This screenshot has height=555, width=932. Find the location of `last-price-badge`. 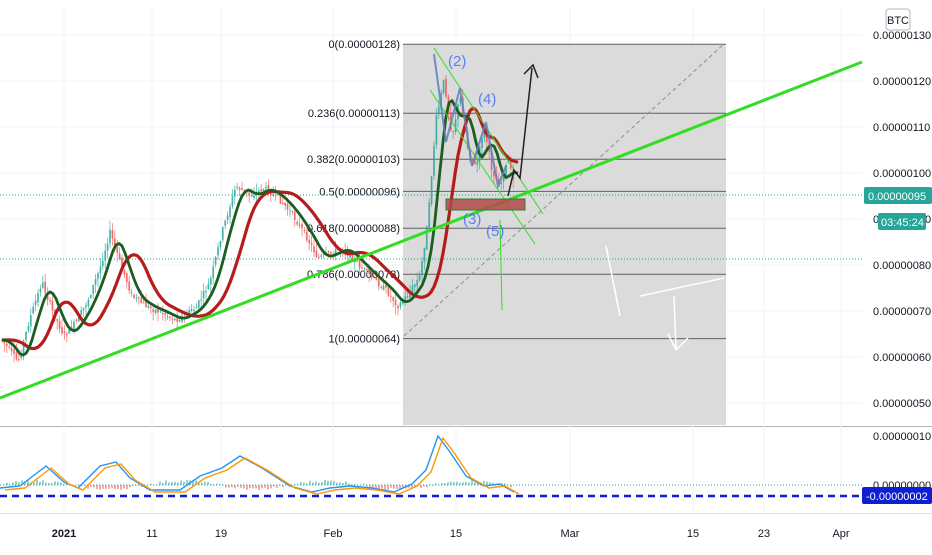

last-price-badge is located at coordinates (898, 195).